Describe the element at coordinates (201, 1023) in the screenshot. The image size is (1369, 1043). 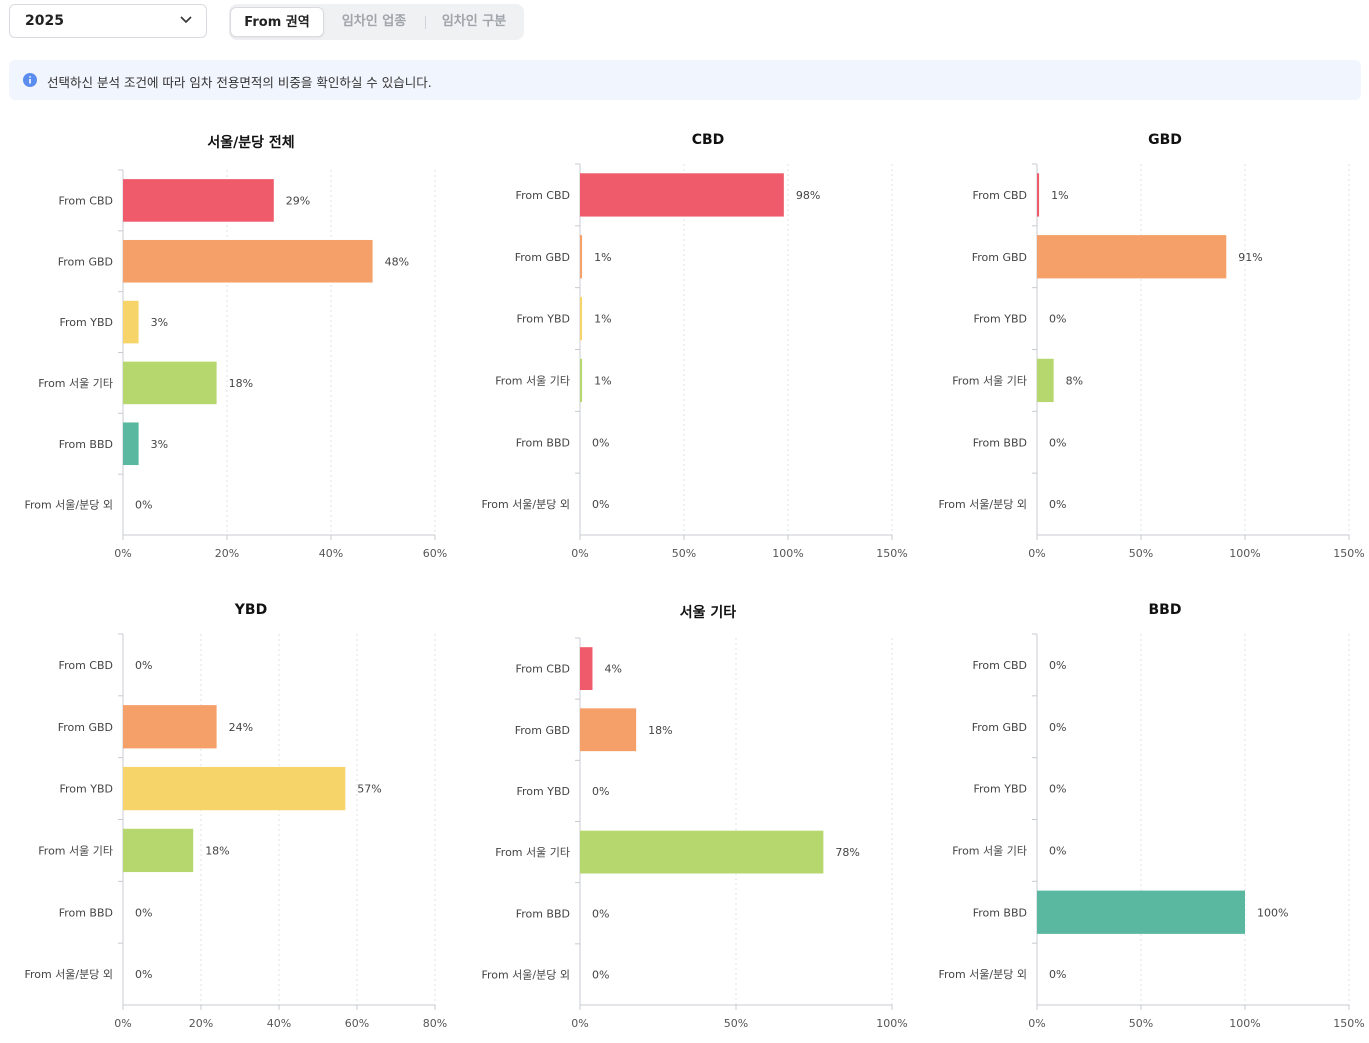
I see `x-tick-label: 20%` at that location.